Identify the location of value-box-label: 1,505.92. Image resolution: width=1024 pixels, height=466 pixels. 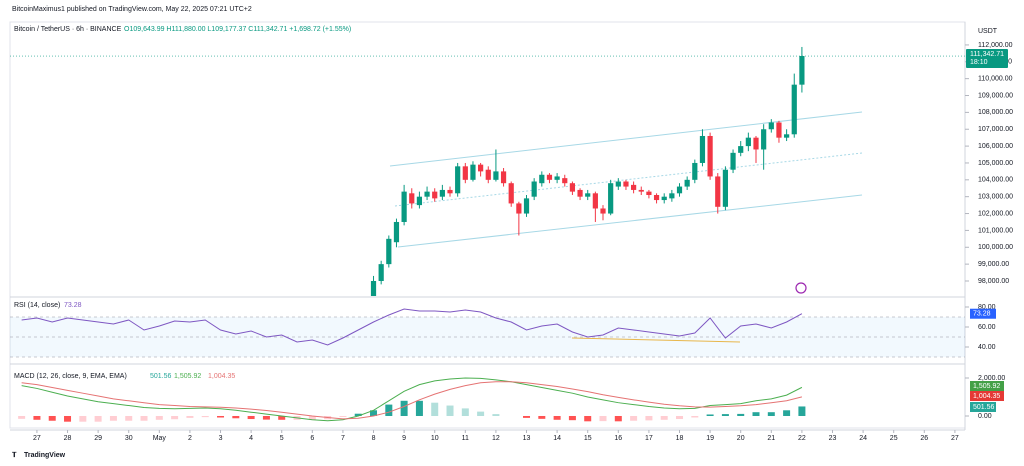
(986, 386).